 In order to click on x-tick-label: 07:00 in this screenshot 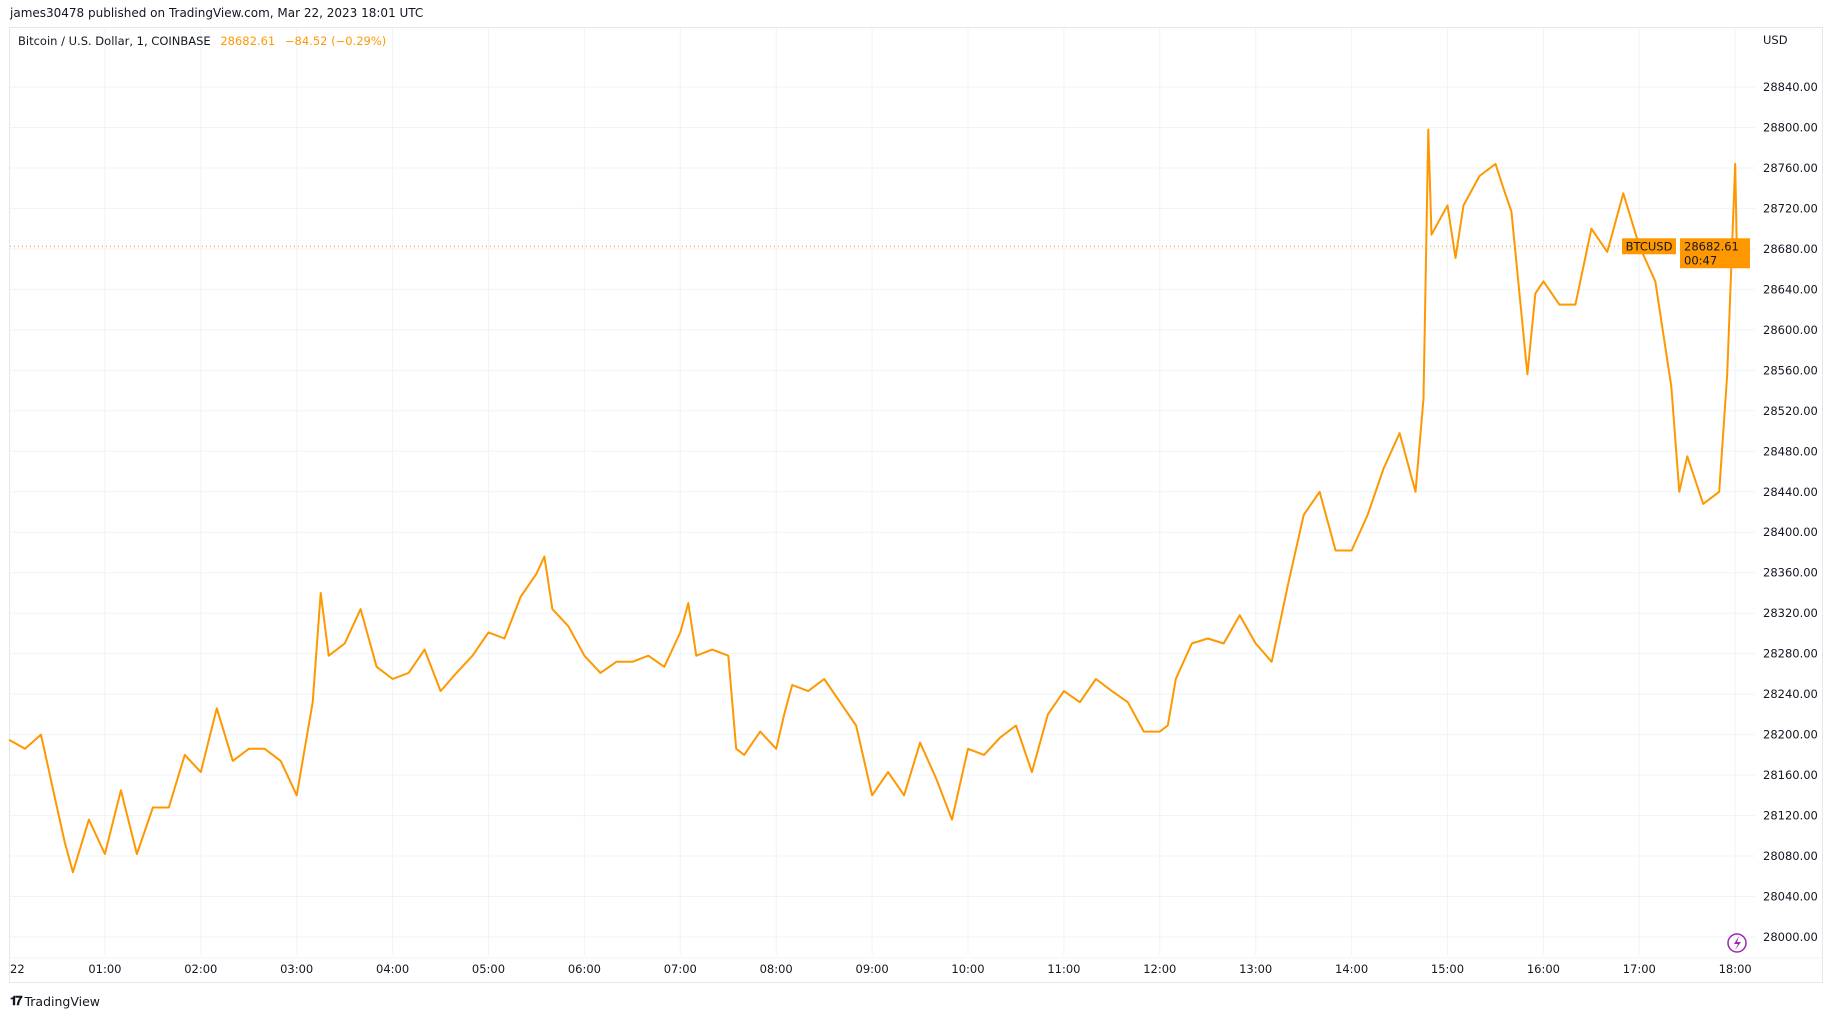, I will do `click(680, 969)`.